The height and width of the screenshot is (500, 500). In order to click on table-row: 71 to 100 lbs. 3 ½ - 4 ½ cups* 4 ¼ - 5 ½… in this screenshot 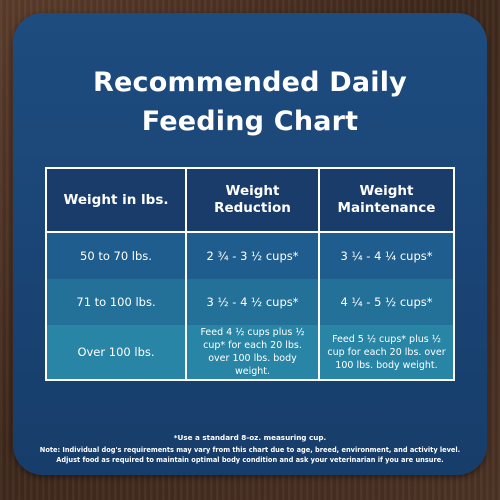, I will do `click(250, 302)`.